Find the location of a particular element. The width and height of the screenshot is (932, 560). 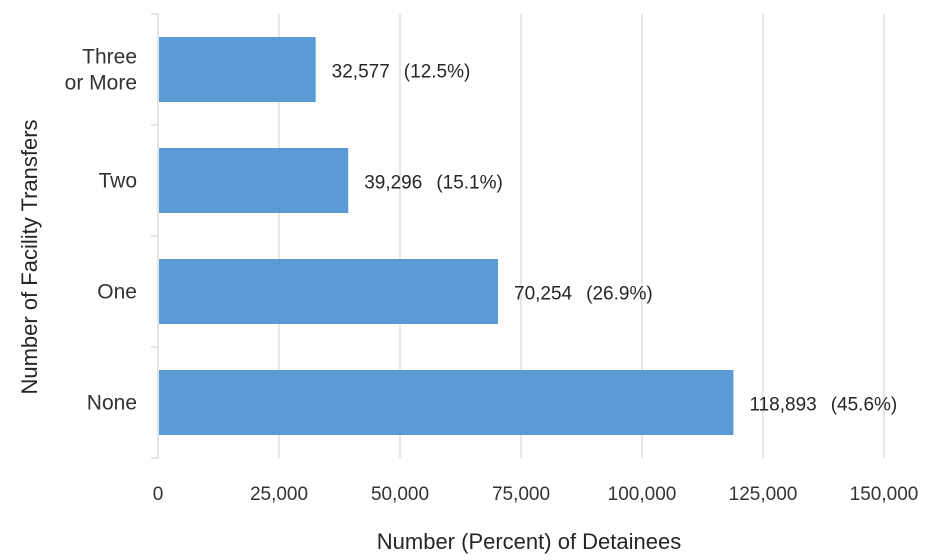

data-label: 39,296 (15.1%) is located at coordinates (433, 183).